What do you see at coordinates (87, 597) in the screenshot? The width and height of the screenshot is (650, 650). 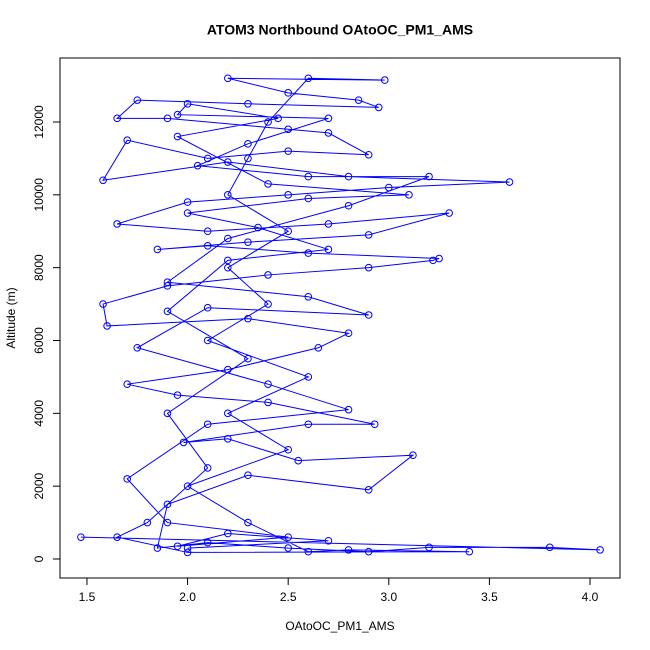 I see `x-tick-label: 1.5` at bounding box center [87, 597].